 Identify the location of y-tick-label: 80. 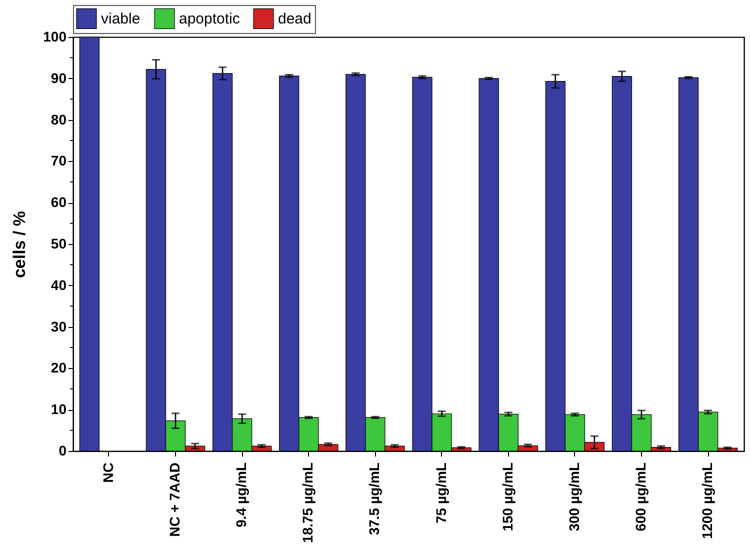
(58, 119).